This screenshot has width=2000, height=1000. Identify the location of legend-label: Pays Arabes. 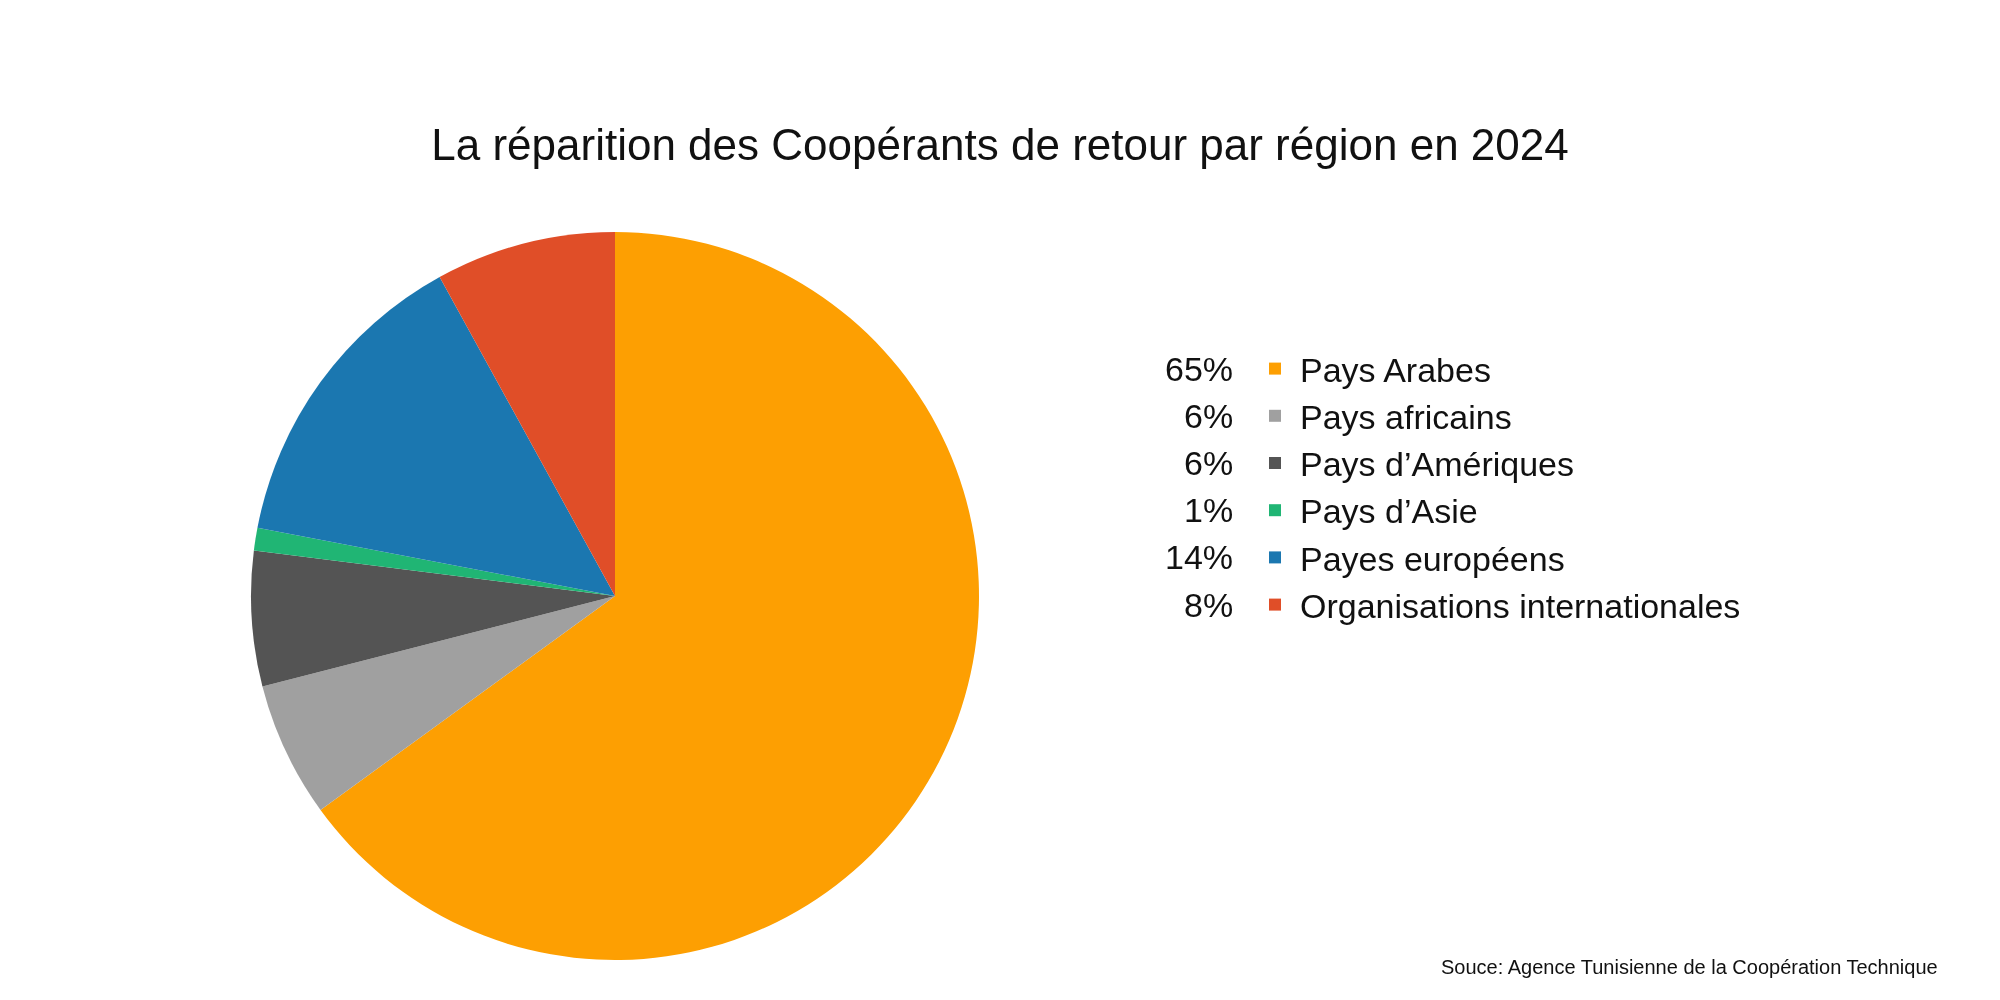
(1395, 369).